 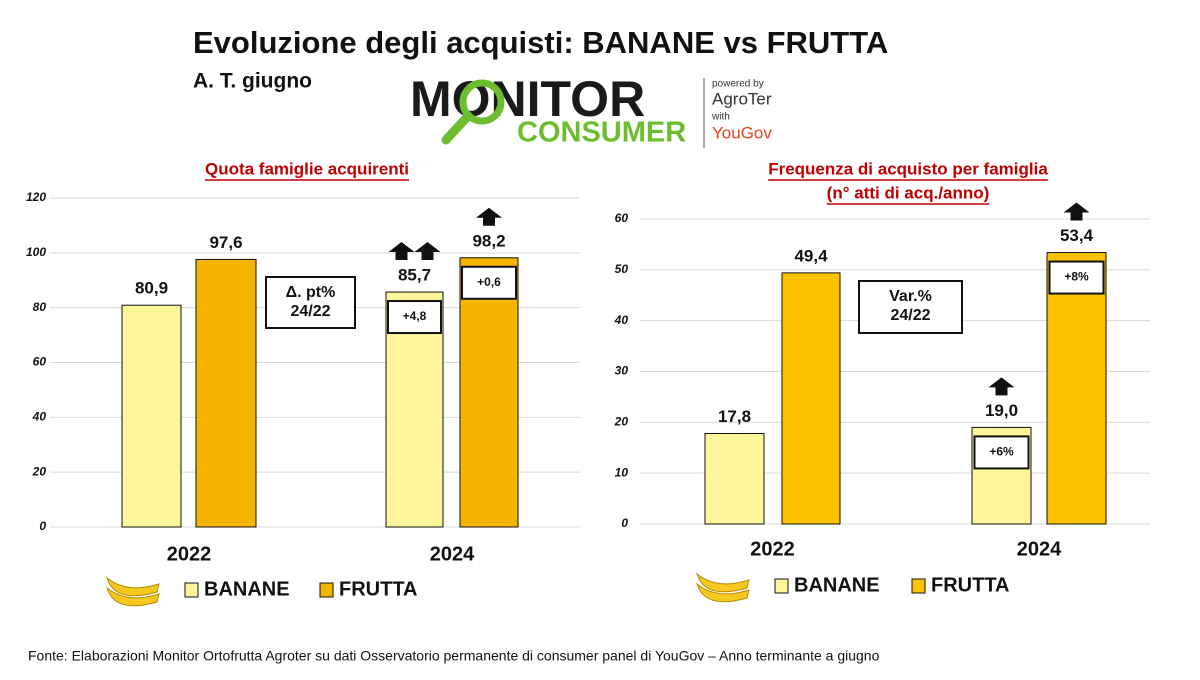 I want to click on y-tick-label: 50, so click(x=622, y=269).